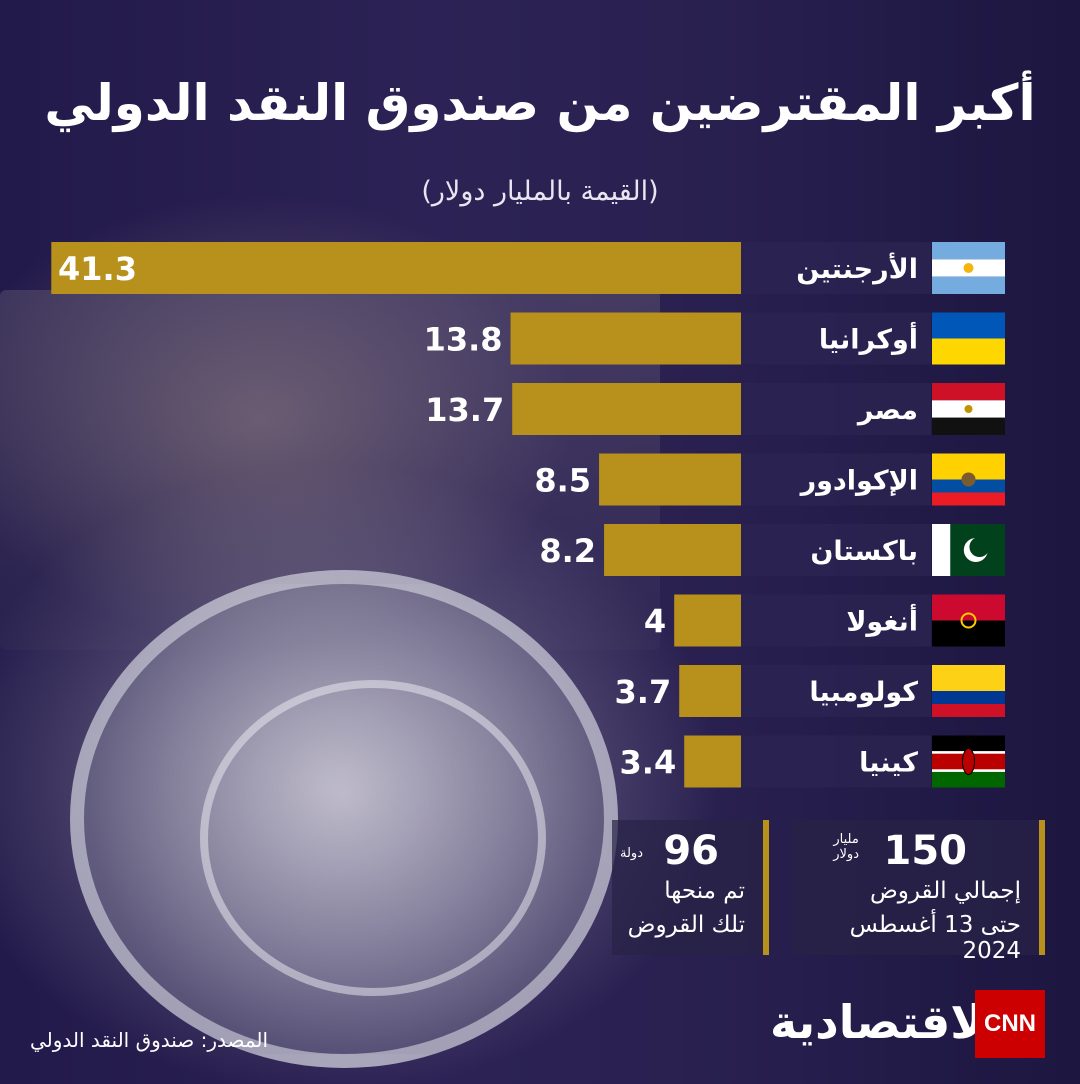  I want to click on source-note: المصدر: صندوق النقد الدولي, so click(149, 1040).